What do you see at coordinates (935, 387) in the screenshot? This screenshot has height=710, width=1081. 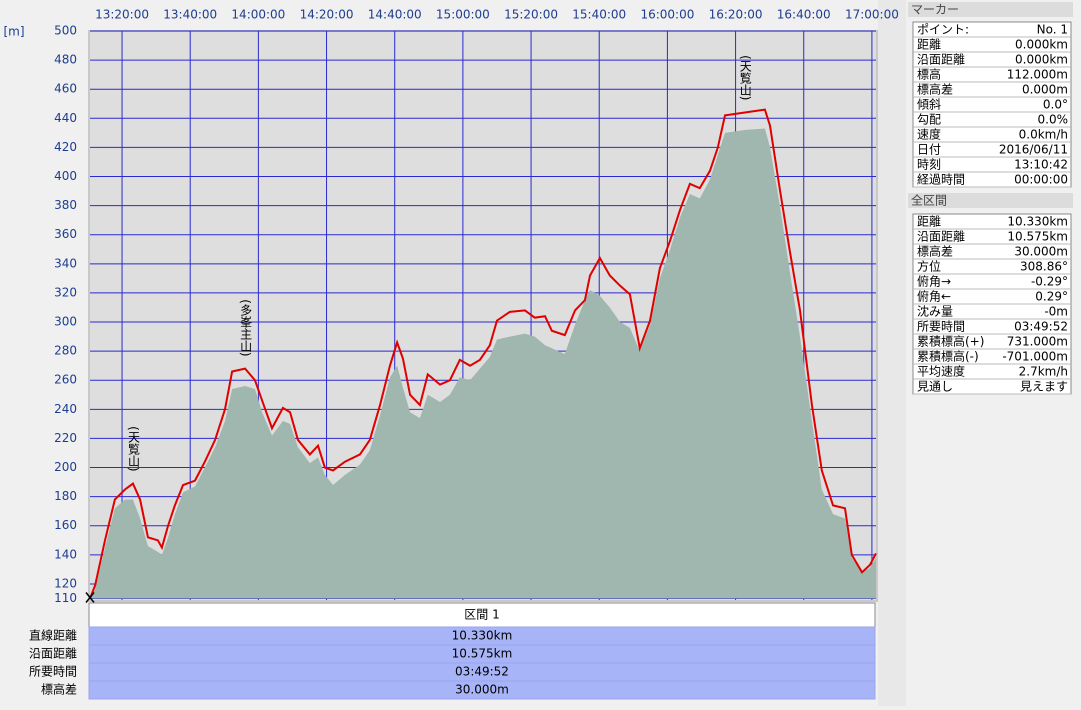 I see `panel-label: 見通し` at bounding box center [935, 387].